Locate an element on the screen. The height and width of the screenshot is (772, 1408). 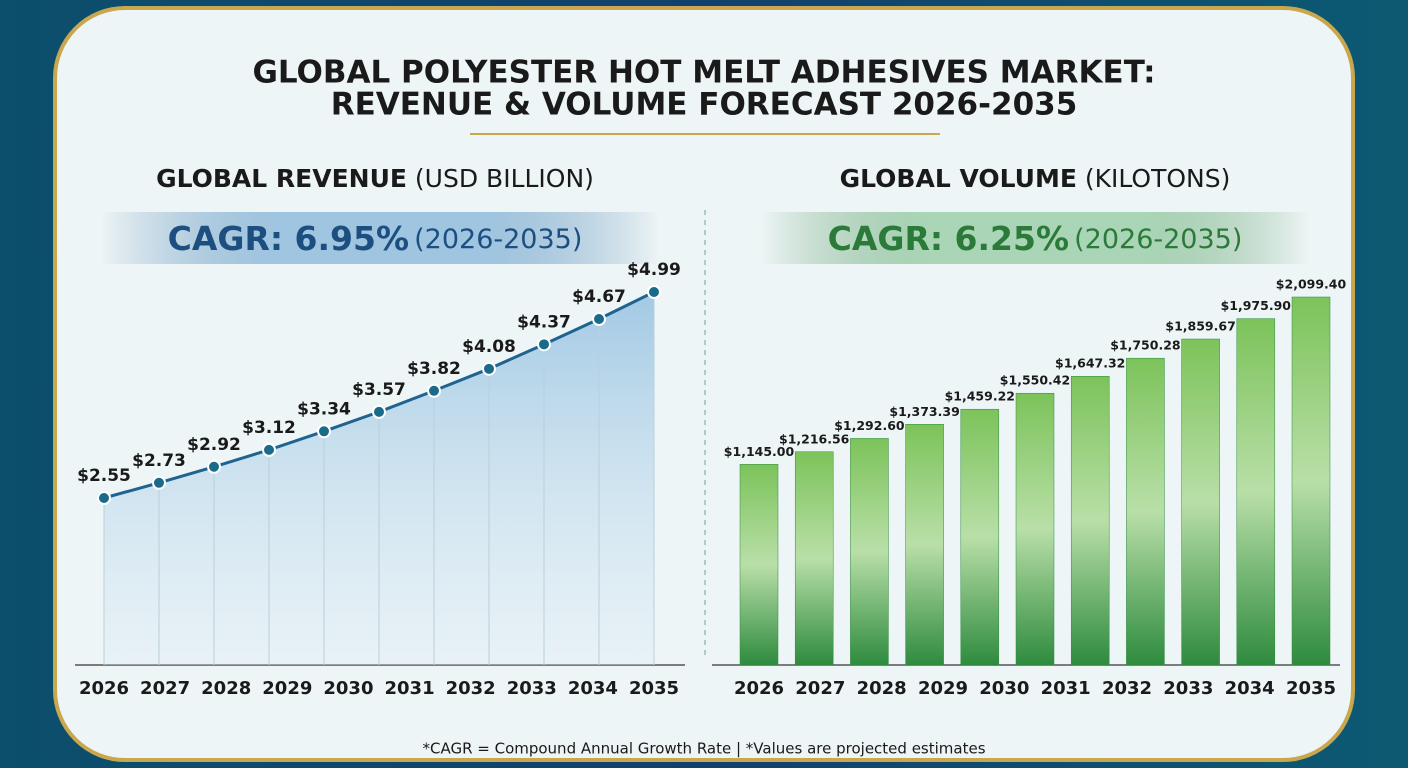
cagr-value: CAGR: 6.25% is located at coordinates (948, 238).